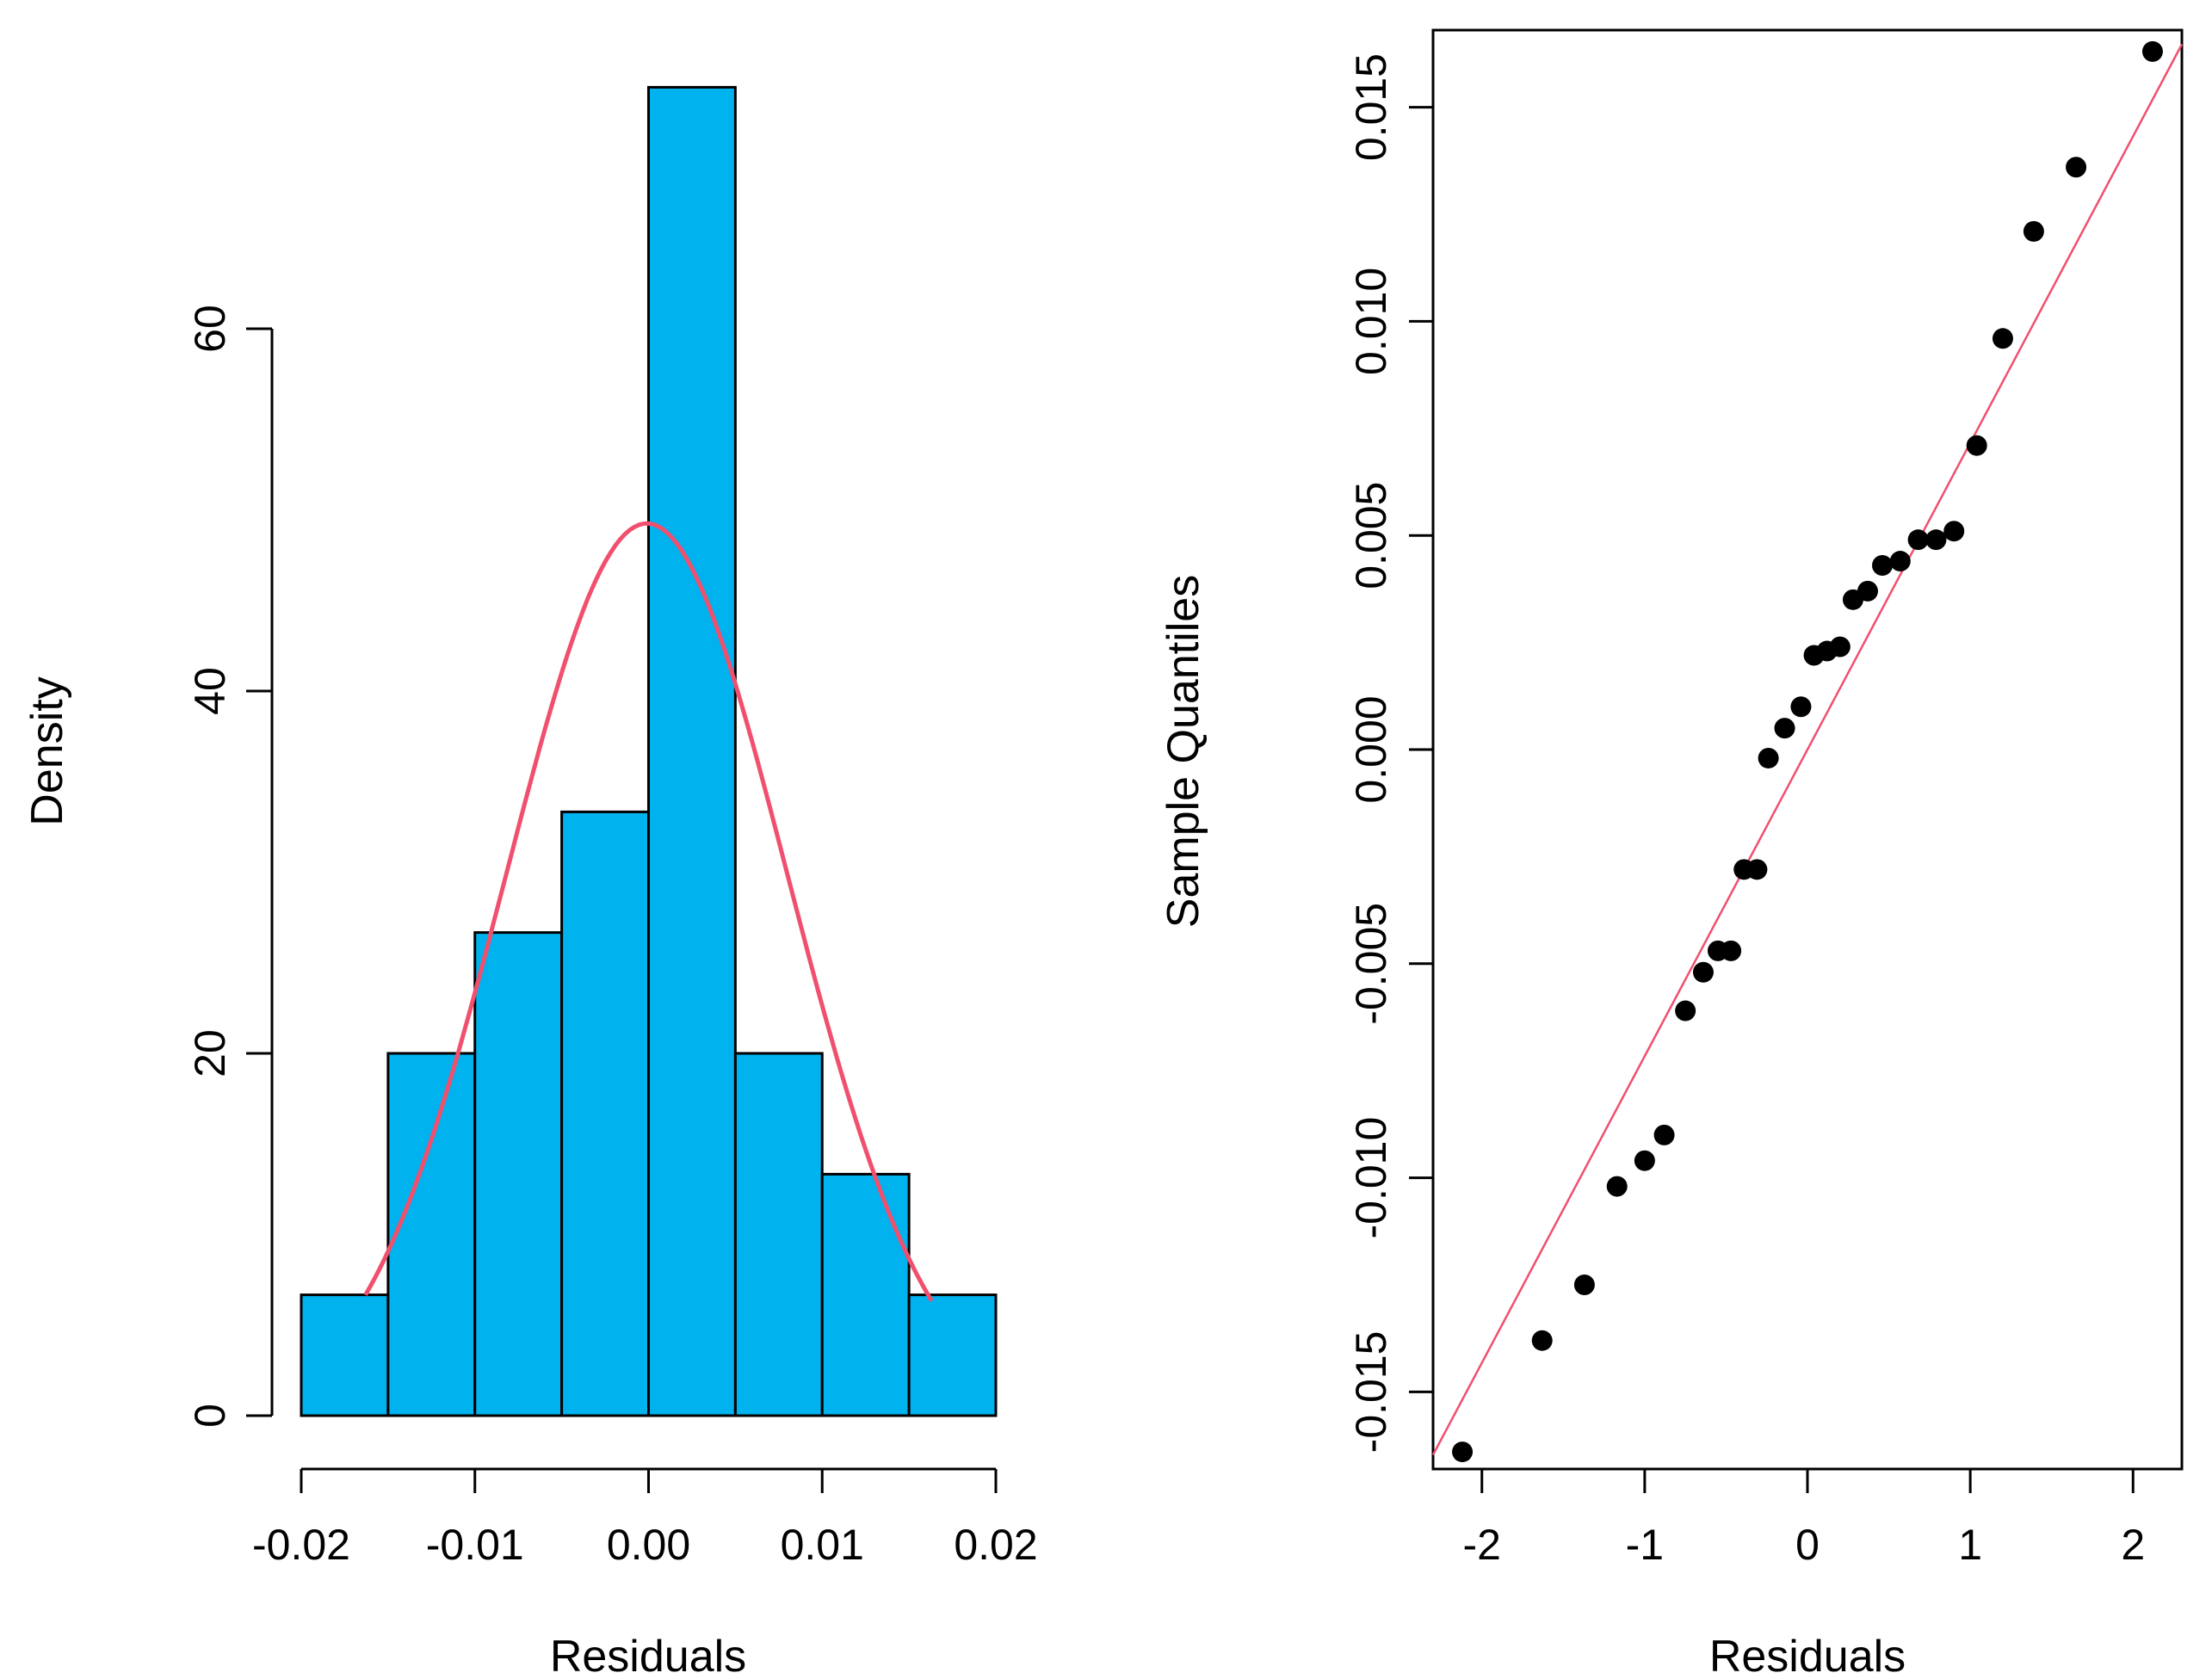 This screenshot has height=1679, width=2212. I want to click on qq-y-tick-label: 0.015, so click(1371, 107).